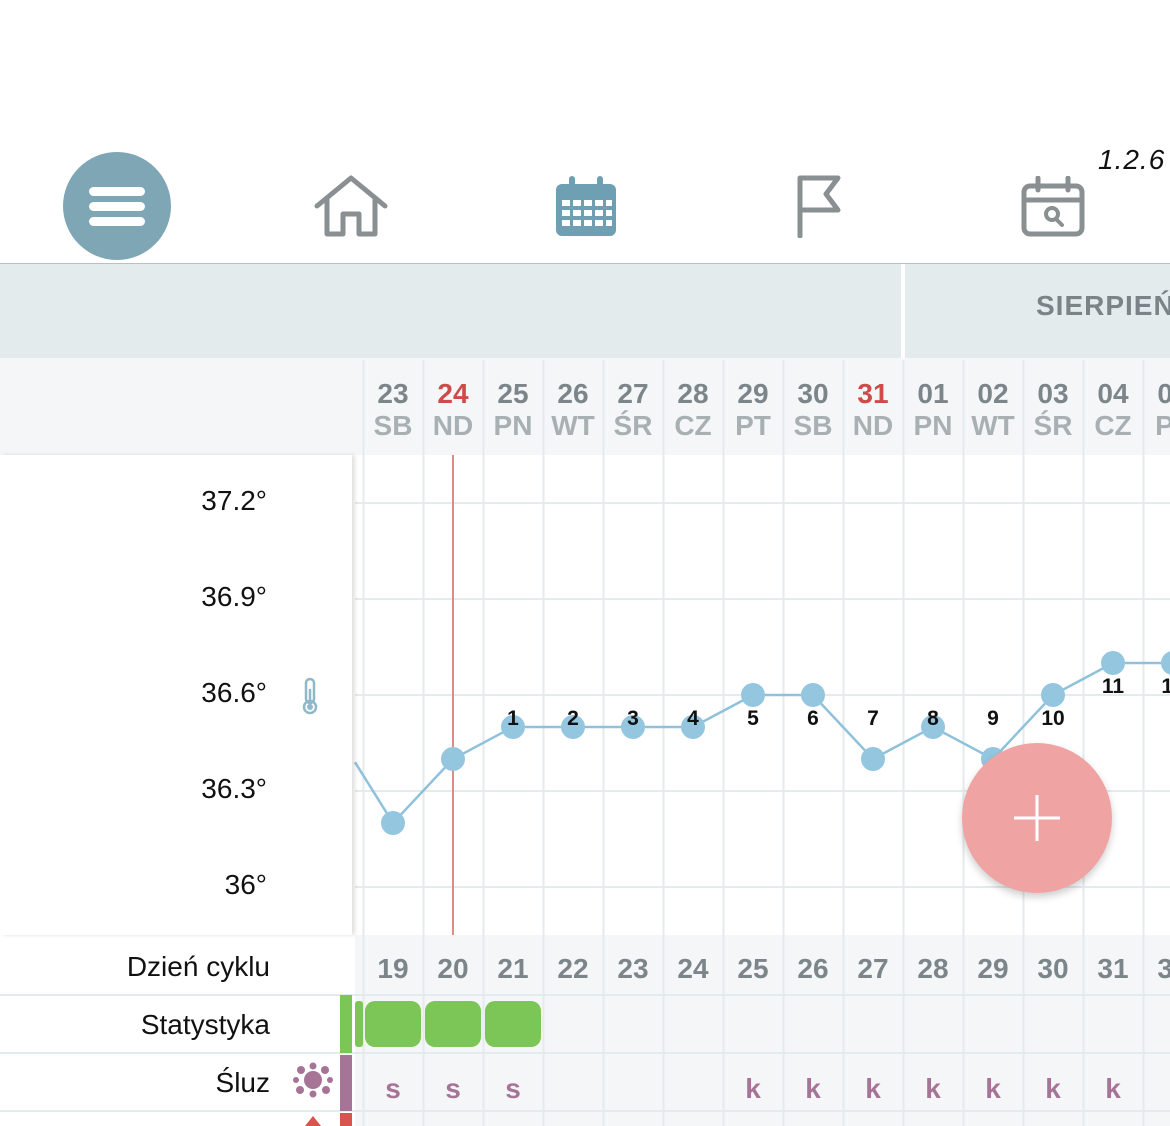  I want to click on day-number: 25, so click(513, 393).